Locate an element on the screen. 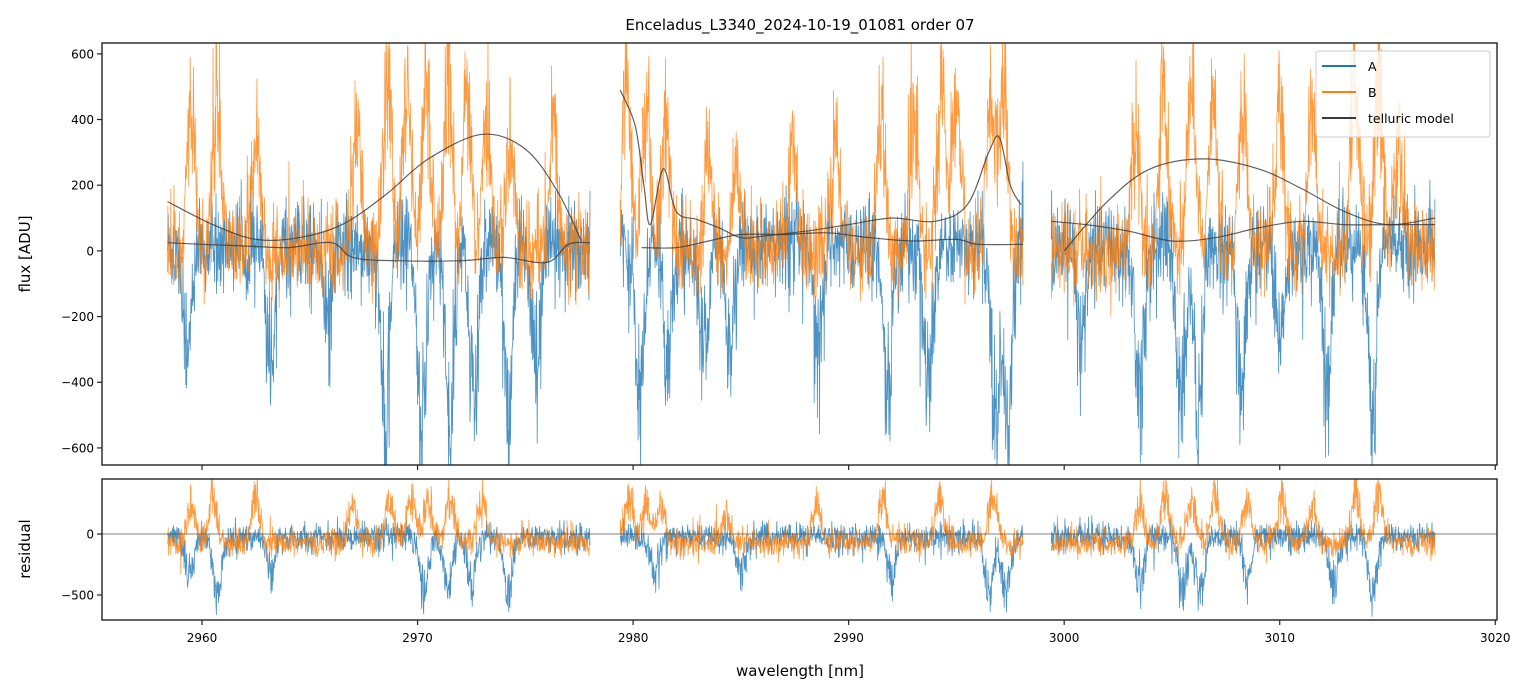 This screenshot has height=696, width=1530. legend-box is located at coordinates (1403, 94).